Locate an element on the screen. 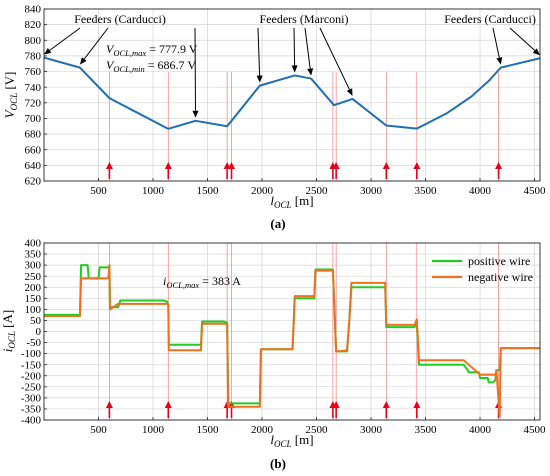  voltage-chart-ytick-label: 680 is located at coordinates (33, 135).